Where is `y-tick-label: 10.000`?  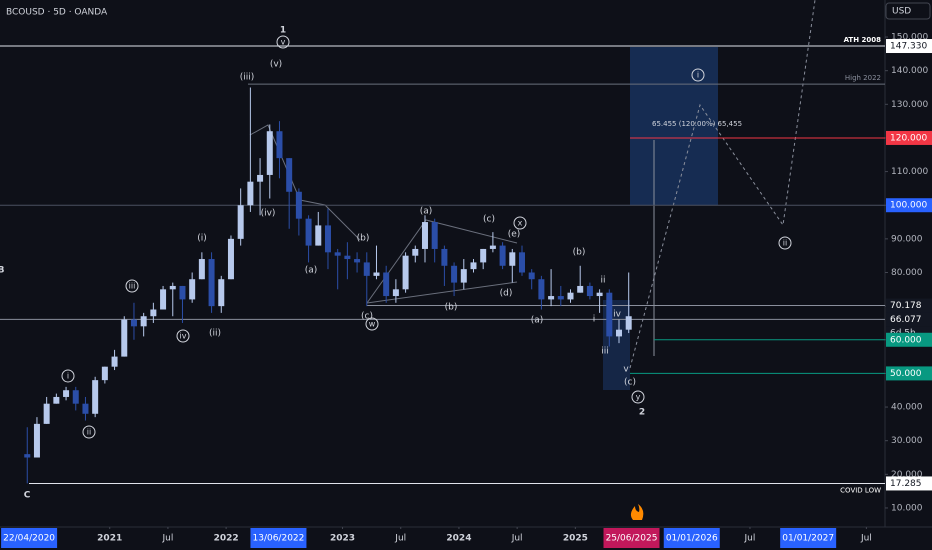 y-tick-label: 10.000 is located at coordinates (907, 508).